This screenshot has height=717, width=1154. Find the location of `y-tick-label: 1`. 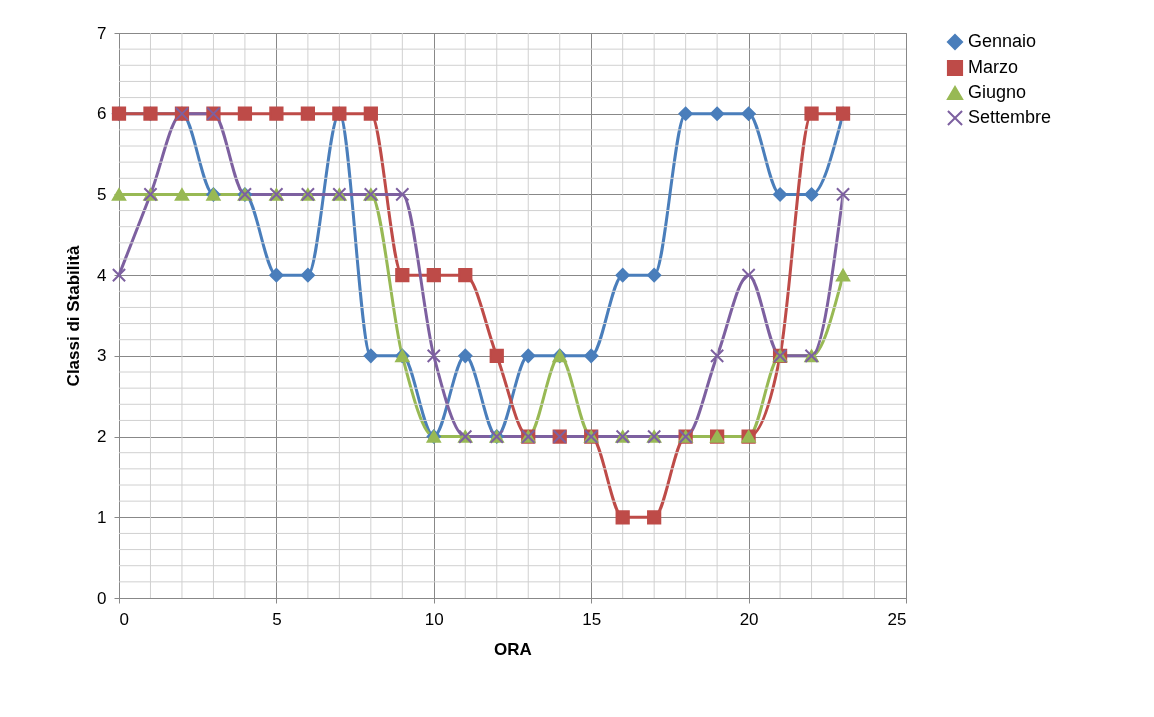

y-tick-label: 1 is located at coordinates (102, 517).